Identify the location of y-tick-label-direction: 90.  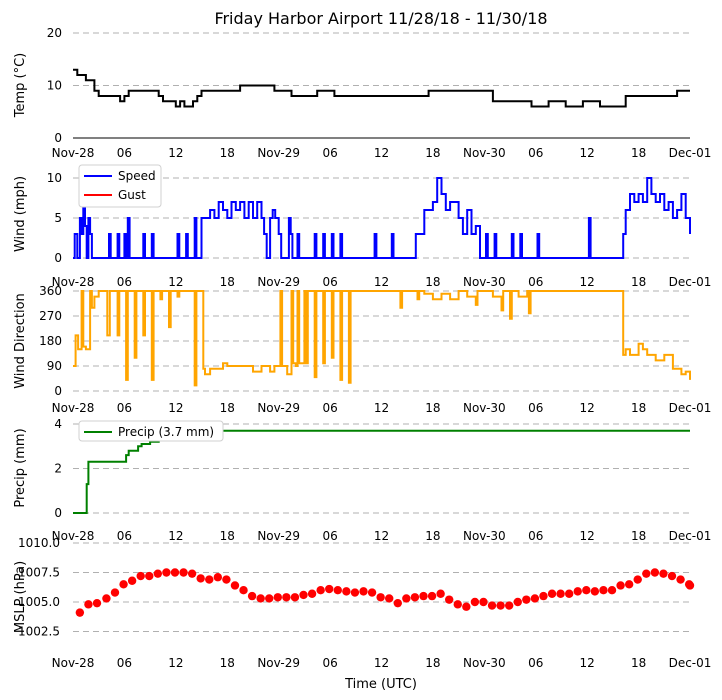
(54, 366).